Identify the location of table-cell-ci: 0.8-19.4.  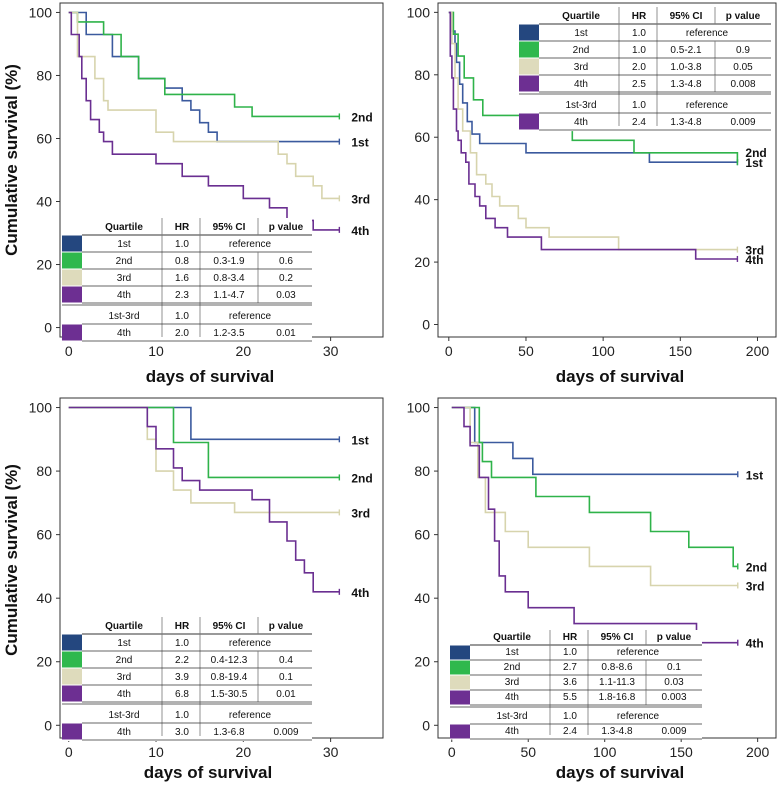
(229, 677).